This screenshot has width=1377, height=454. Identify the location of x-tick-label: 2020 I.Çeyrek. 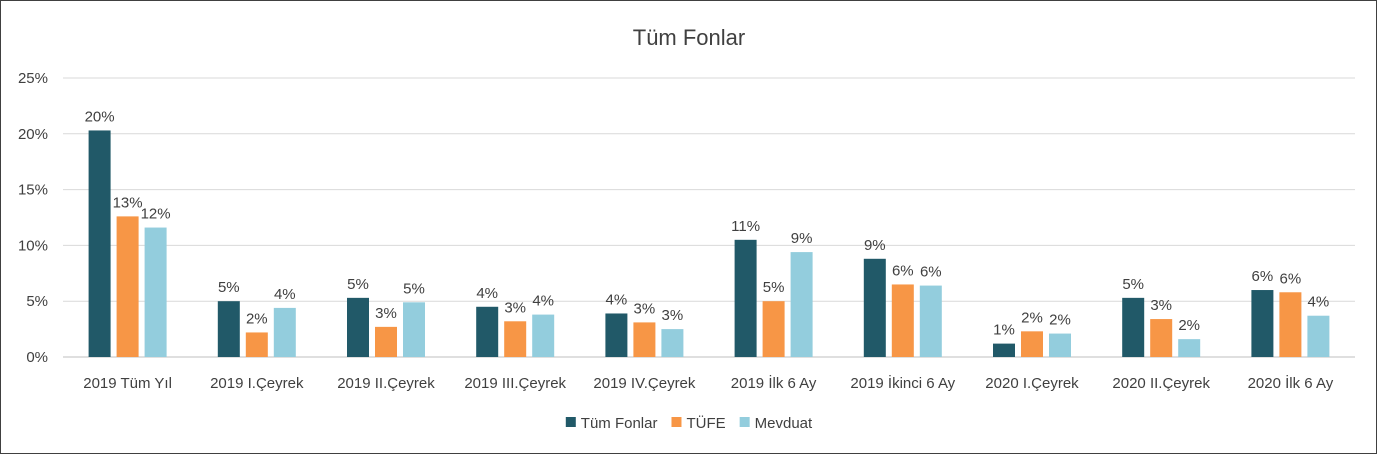
(1032, 383).